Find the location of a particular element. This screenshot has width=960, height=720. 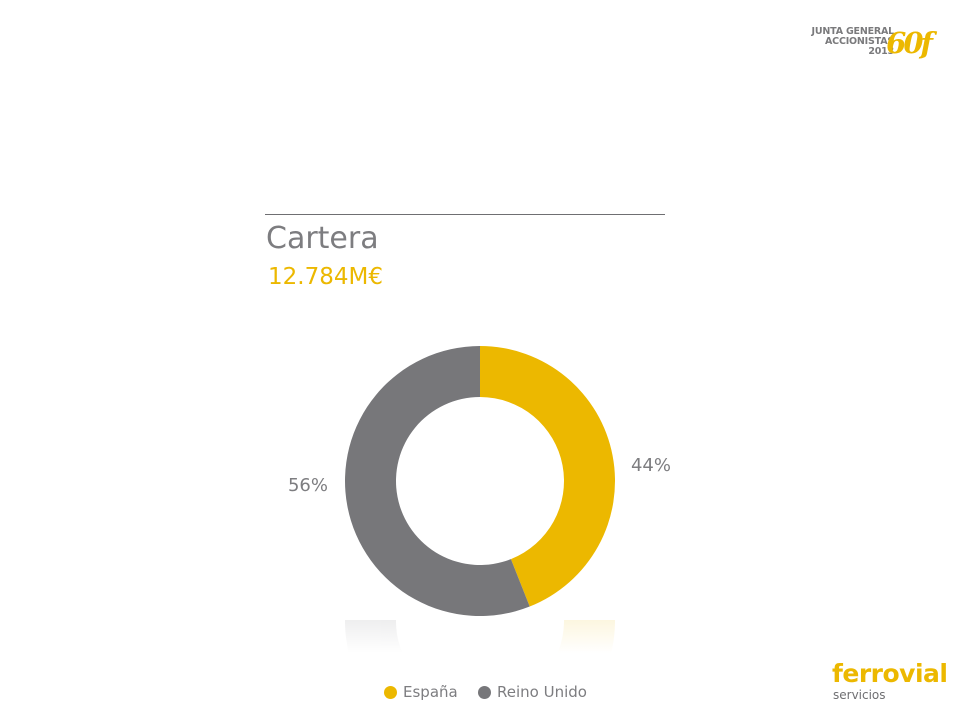

ferrovial-wordmark: ferrovial is located at coordinates (890, 673).